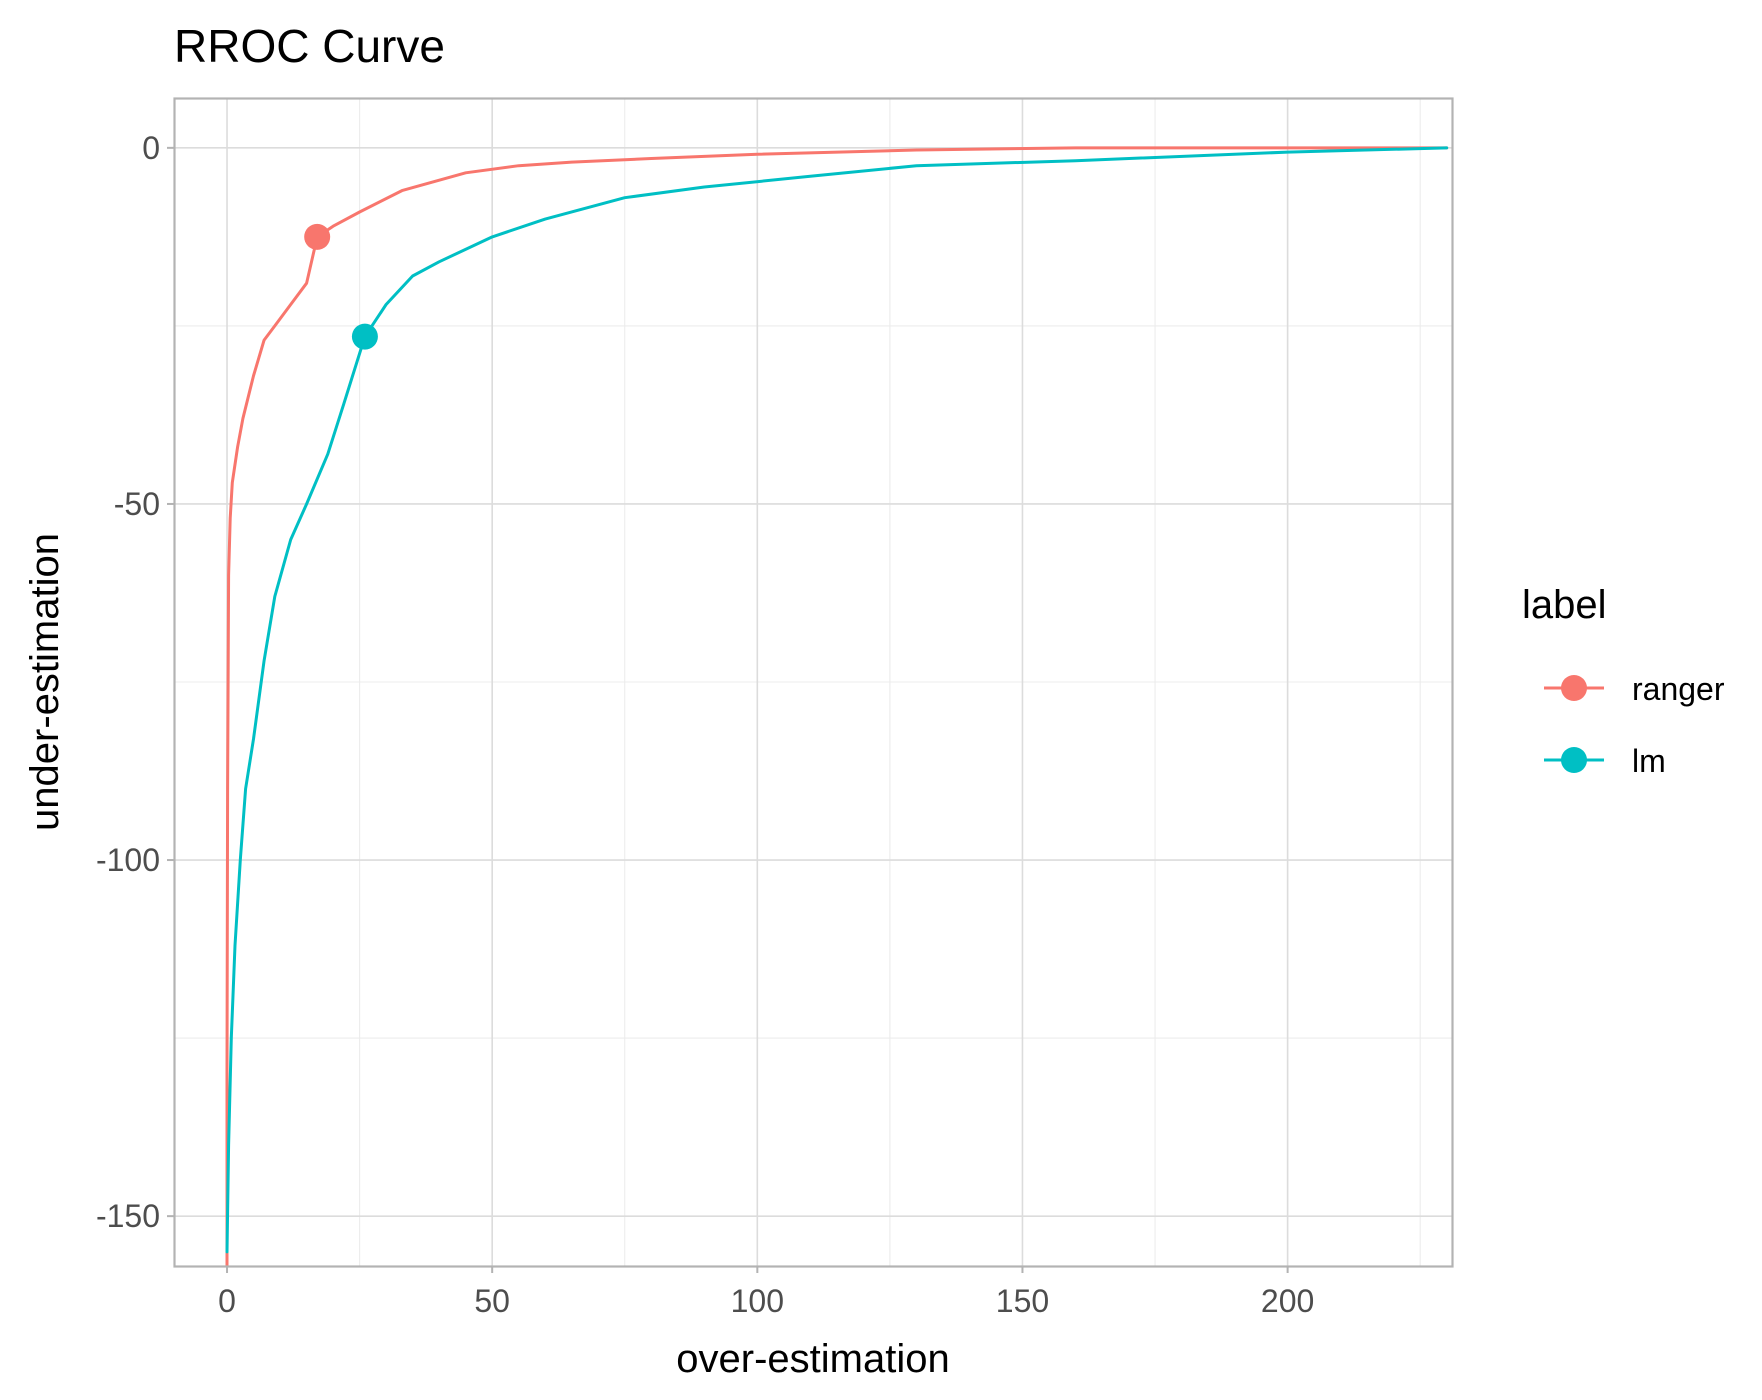 The width and height of the screenshot is (1762, 1400). What do you see at coordinates (364, 336) in the screenshot?
I see `series-marker-lm` at bounding box center [364, 336].